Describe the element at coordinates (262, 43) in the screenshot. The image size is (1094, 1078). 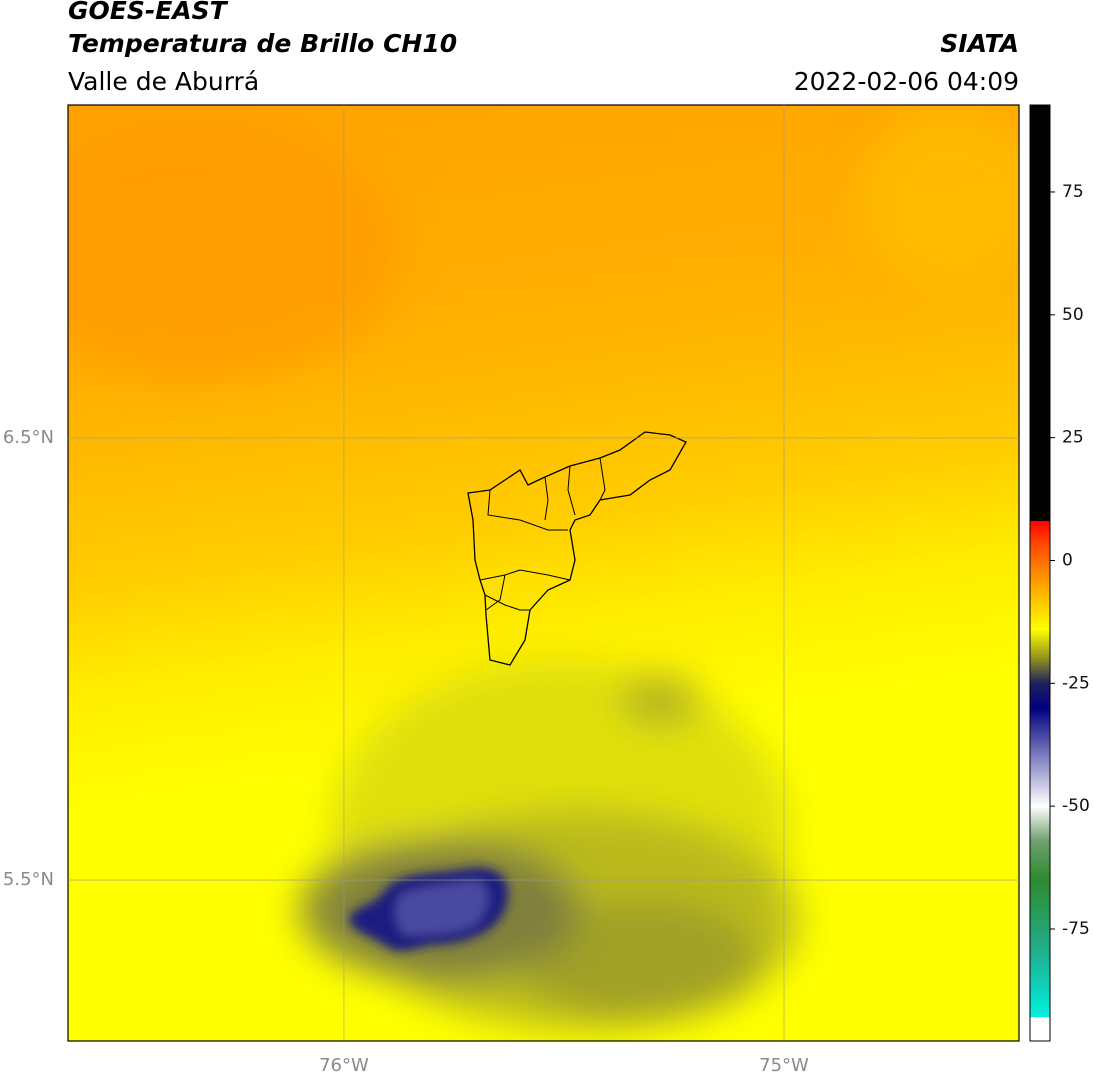
I see `subtitle: Temperatura de Brillo CH10` at that location.